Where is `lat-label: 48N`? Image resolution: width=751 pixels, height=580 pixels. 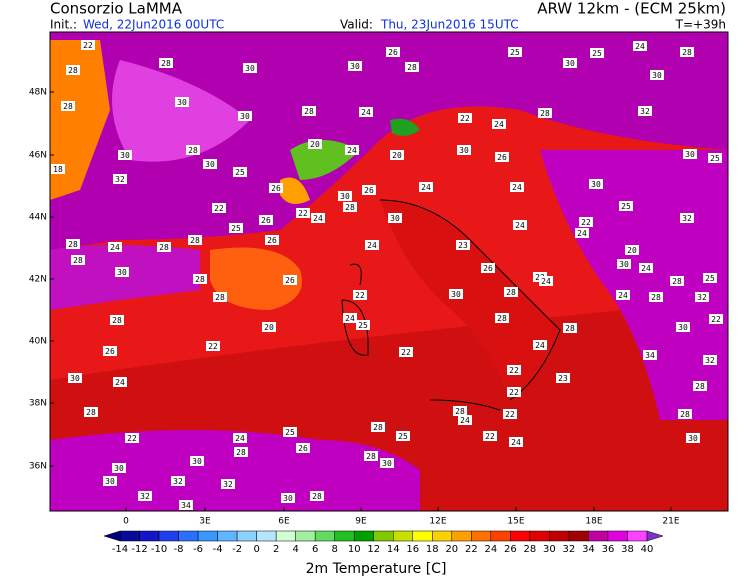 lat-label: 48N is located at coordinates (38, 93).